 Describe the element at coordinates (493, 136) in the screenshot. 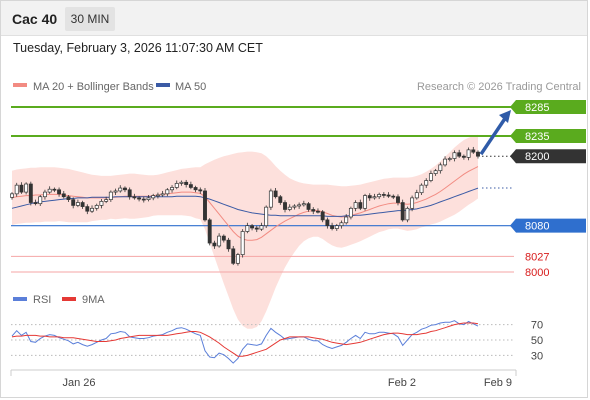

I see `target-arrow-shaft` at that location.